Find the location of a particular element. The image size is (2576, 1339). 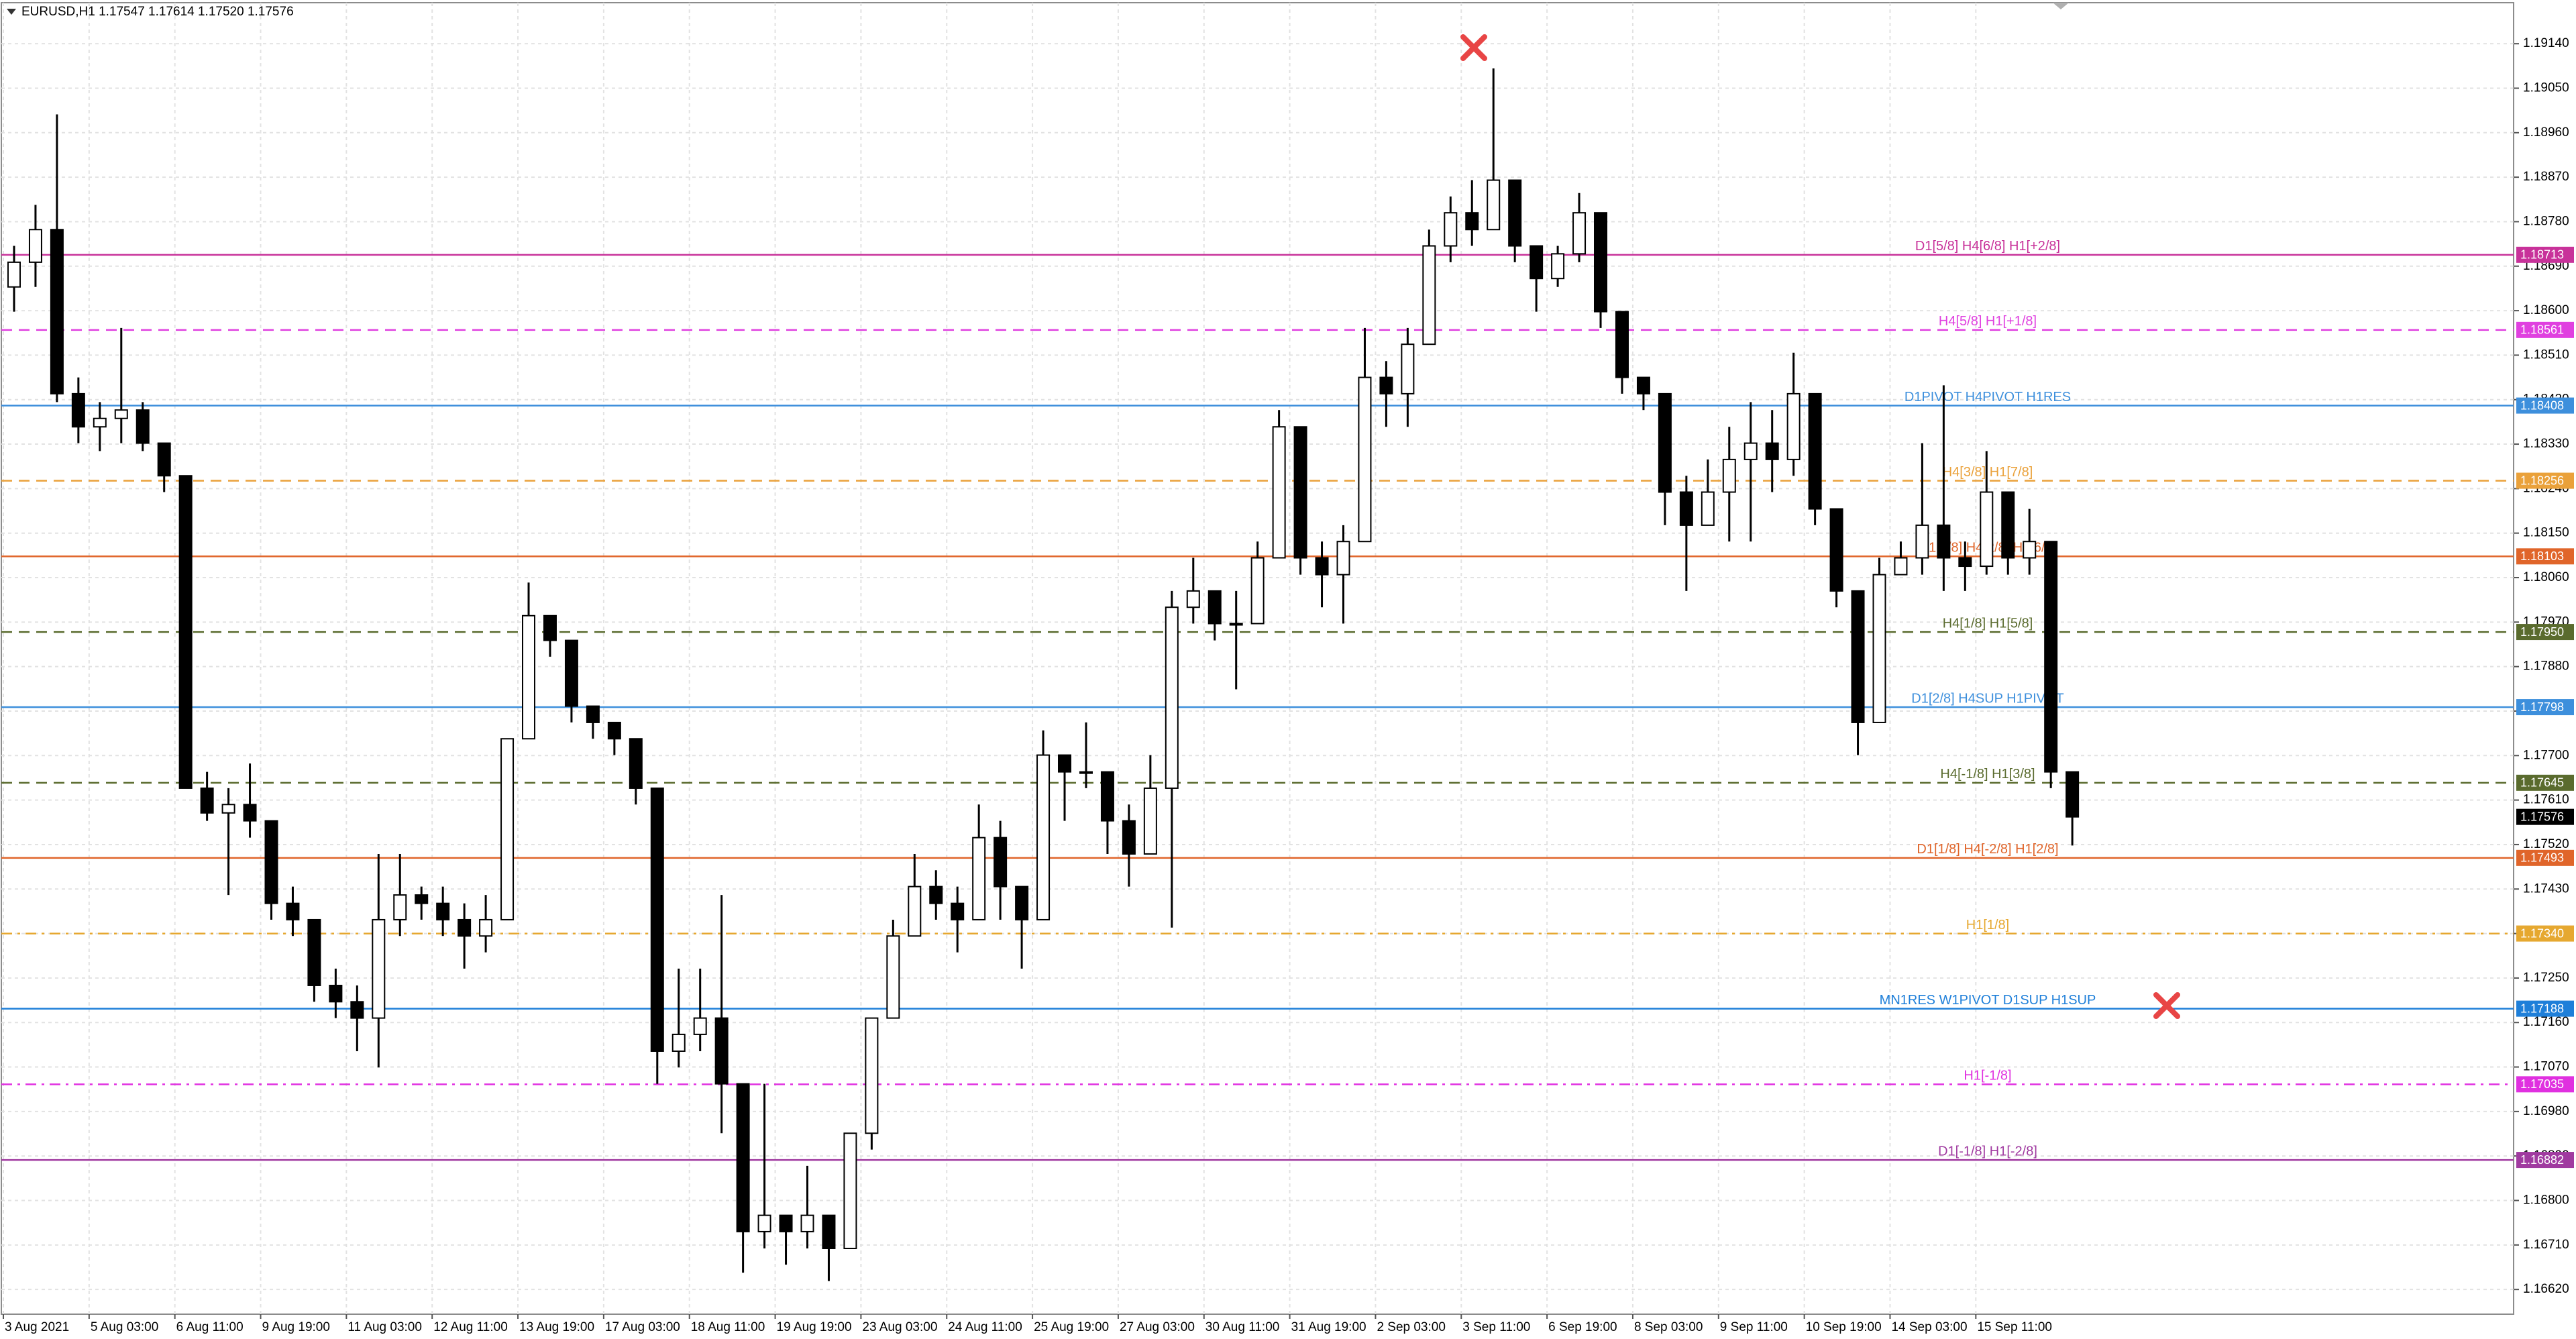

level-label: H4[5/8] H1[+1/8] is located at coordinates (1988, 321).